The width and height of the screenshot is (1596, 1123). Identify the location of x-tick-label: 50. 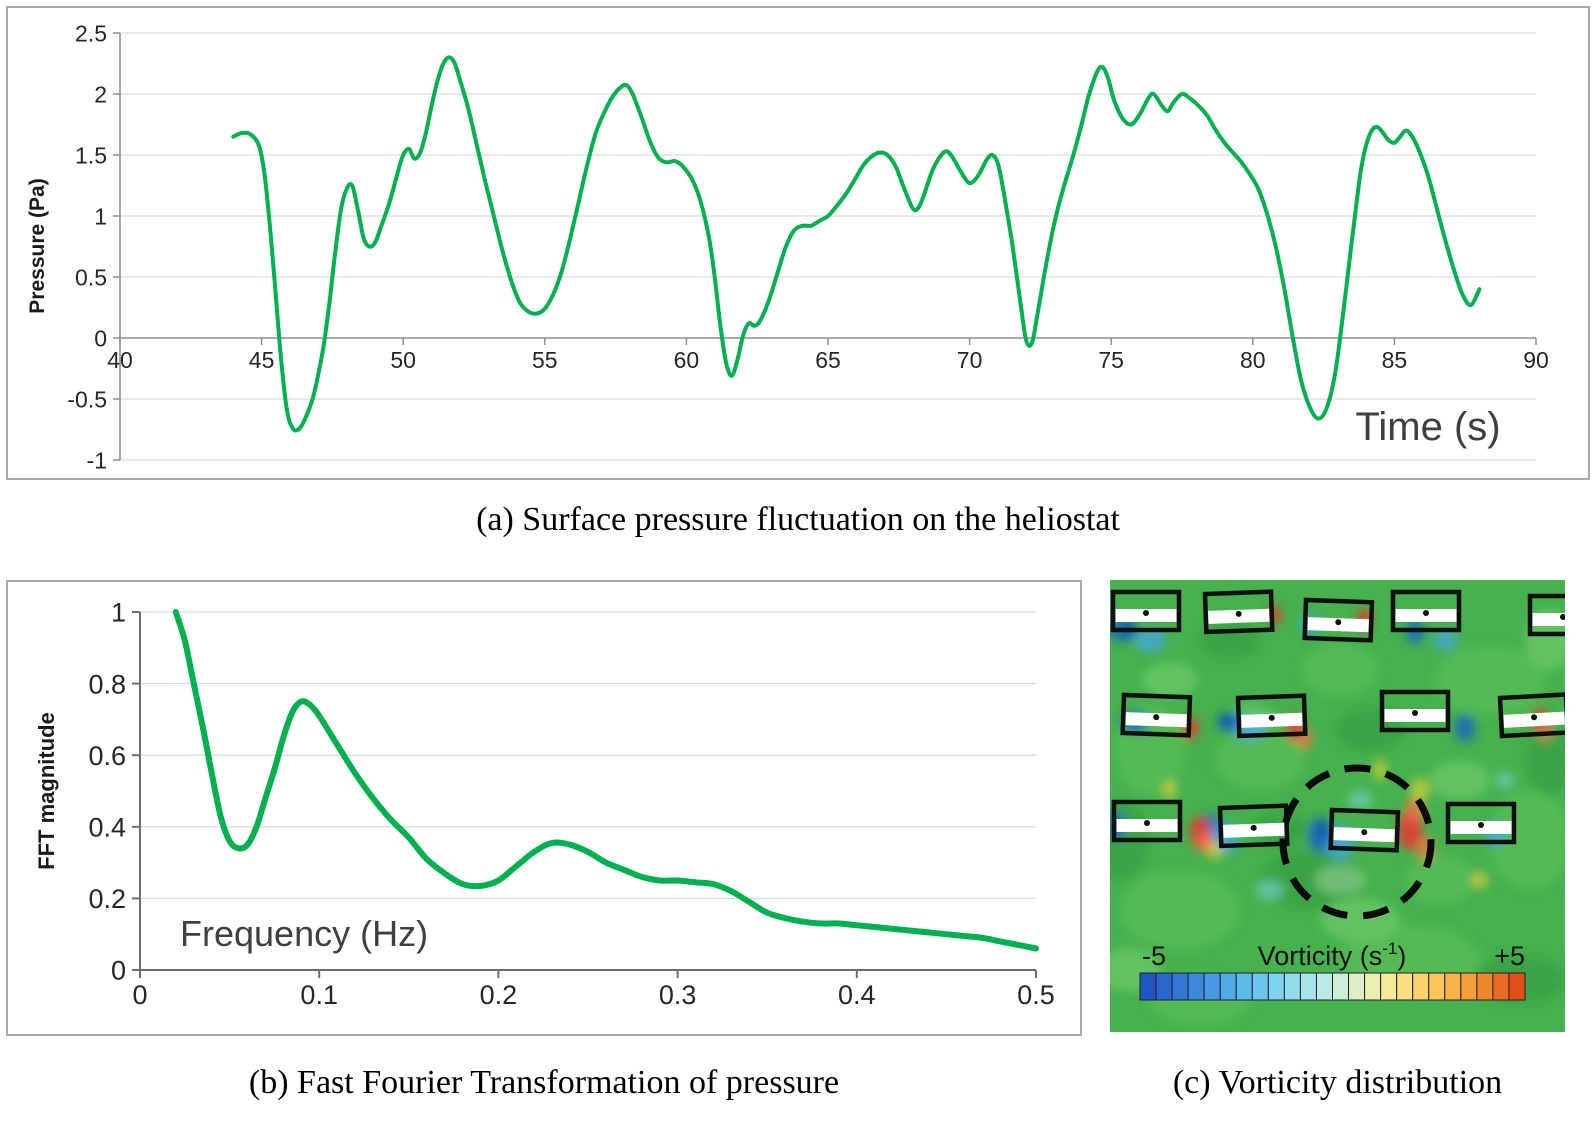
(403, 360).